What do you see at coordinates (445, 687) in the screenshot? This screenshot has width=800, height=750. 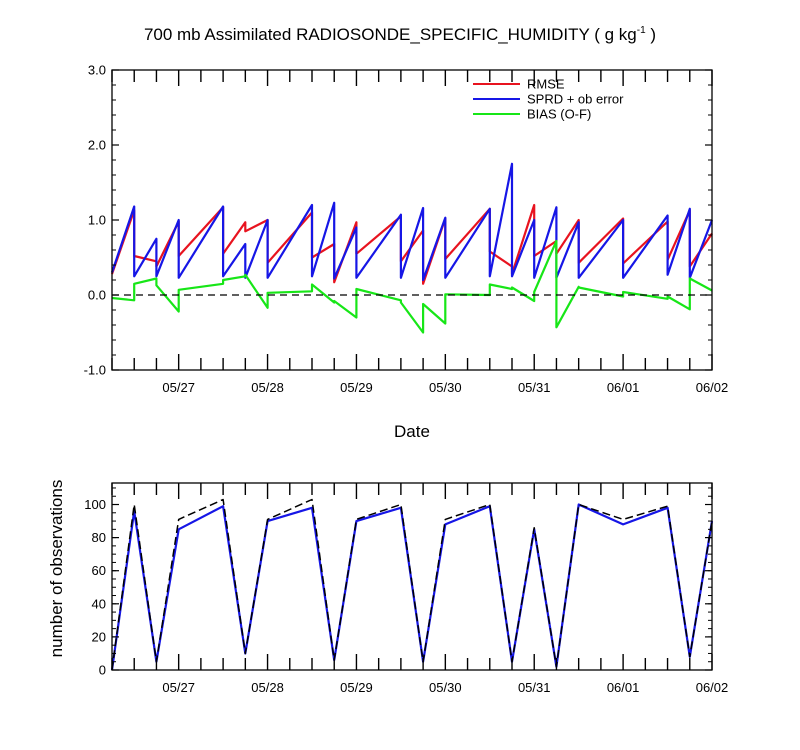 I see `bottom-xtick-label: 05/30` at bounding box center [445, 687].